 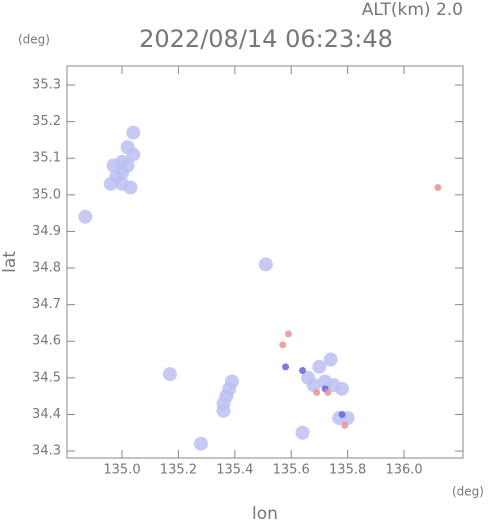 I want to click on x-tick-label: 135.2, so click(x=178, y=470).